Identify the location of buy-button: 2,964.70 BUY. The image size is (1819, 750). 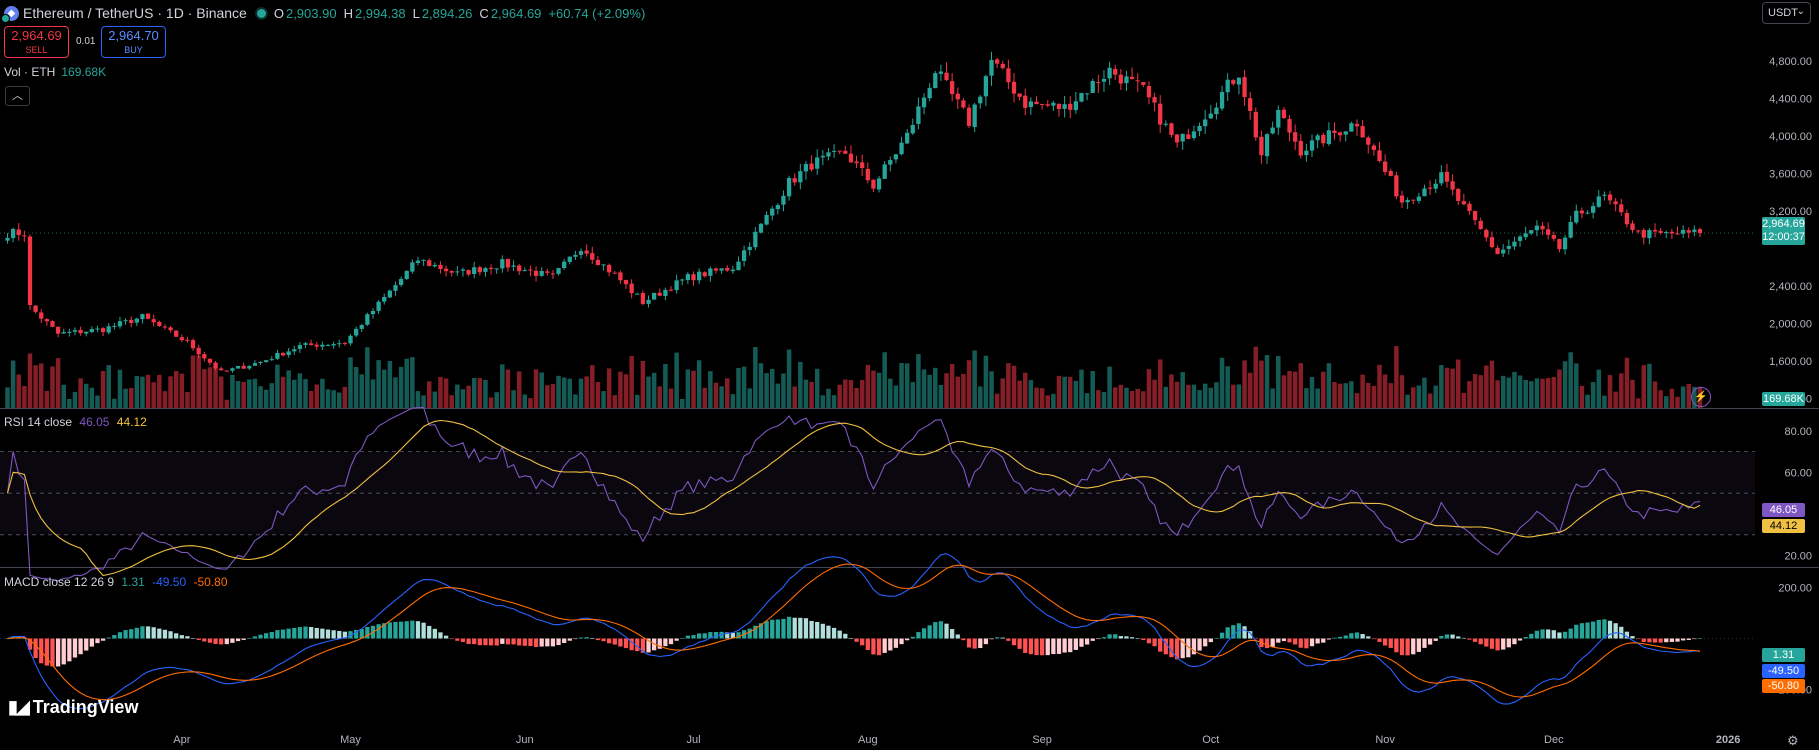
(133, 42).